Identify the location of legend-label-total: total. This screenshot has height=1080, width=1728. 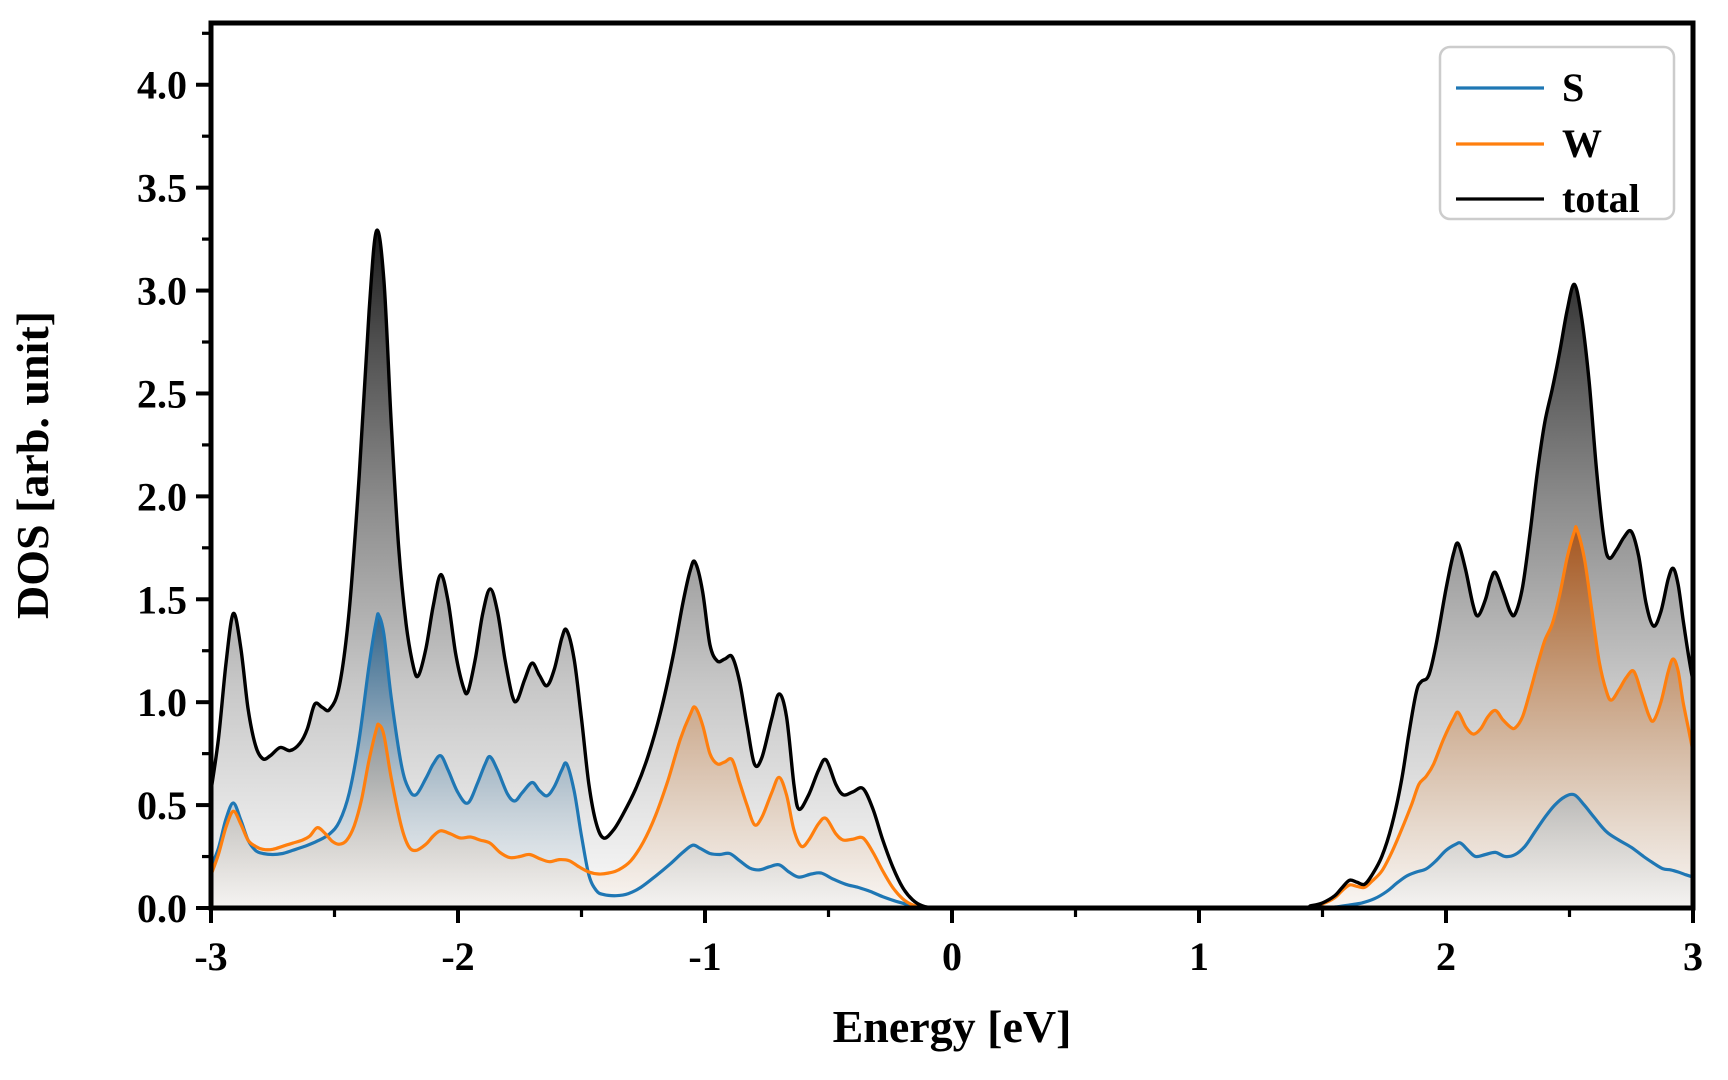
(1601, 198).